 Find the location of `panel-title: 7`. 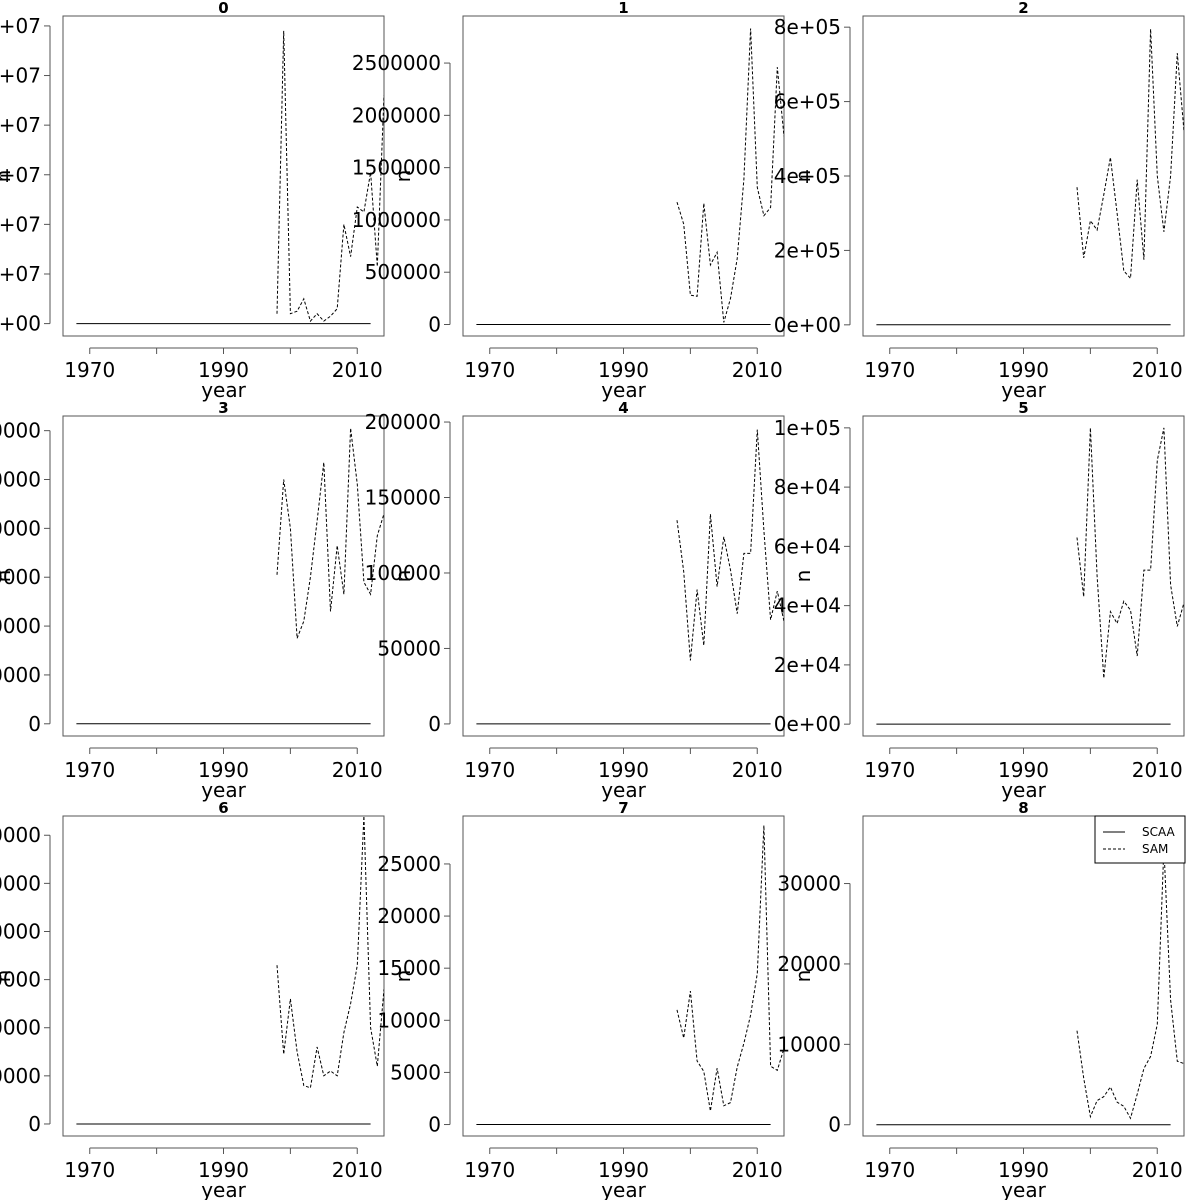

panel-title: 7 is located at coordinates (623, 808).